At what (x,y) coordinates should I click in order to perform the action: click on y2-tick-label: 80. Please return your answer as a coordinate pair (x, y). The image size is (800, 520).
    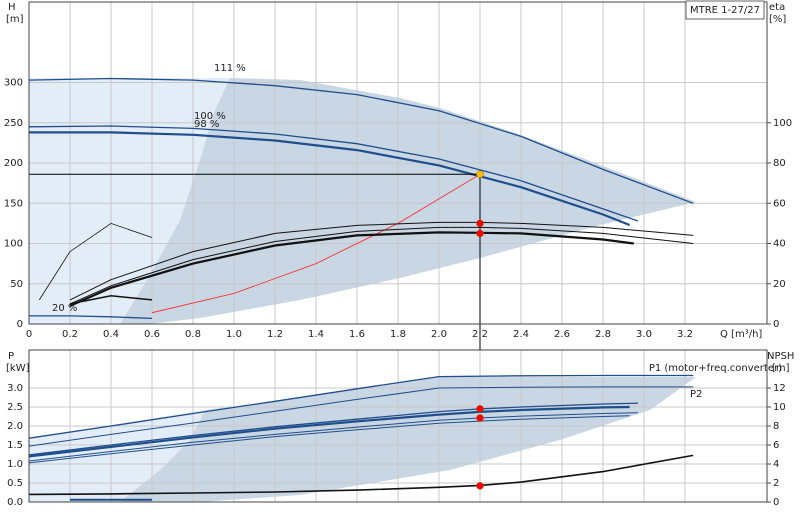
    Looking at the image, I should click on (779, 163).